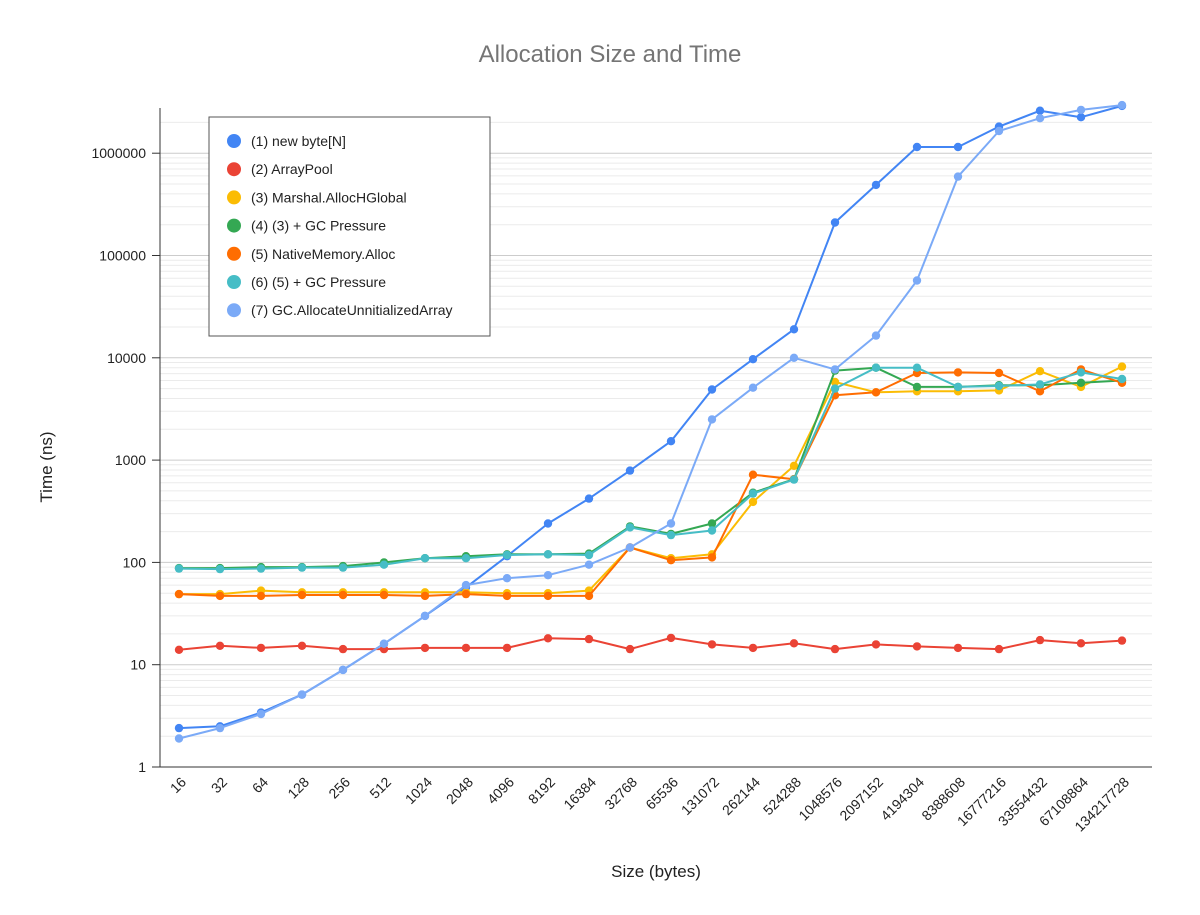 Image resolution: width=1200 pixels, height=915 pixels. Describe the element at coordinates (352, 310) in the screenshot. I see `legend-label: (7) GC.AllocateUnnitializedArray` at that location.